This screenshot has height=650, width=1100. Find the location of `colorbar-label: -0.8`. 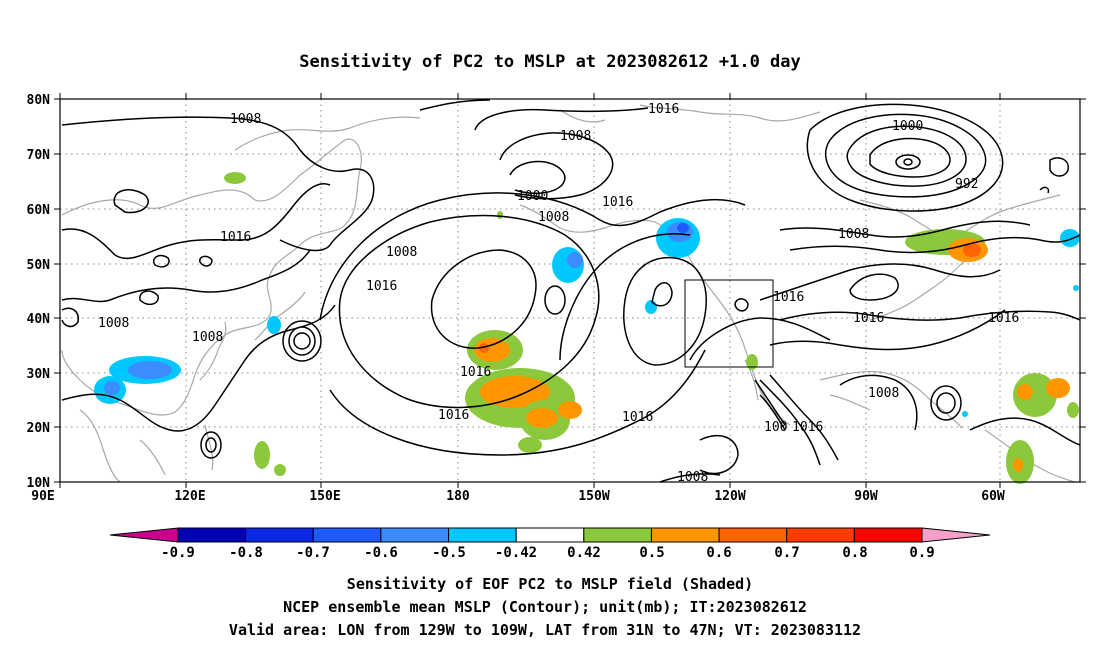

colorbar-label: -0.8 is located at coordinates (246, 553).